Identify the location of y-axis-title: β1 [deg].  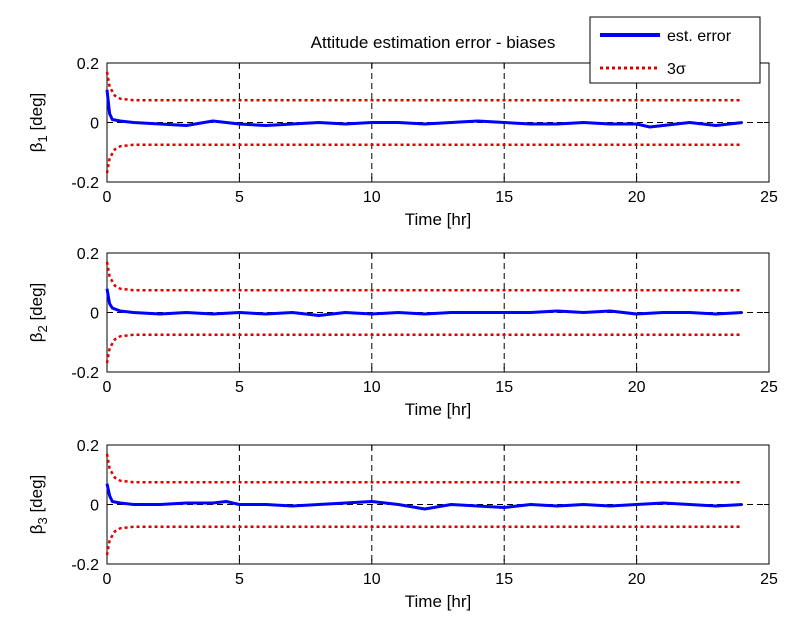
(38, 123).